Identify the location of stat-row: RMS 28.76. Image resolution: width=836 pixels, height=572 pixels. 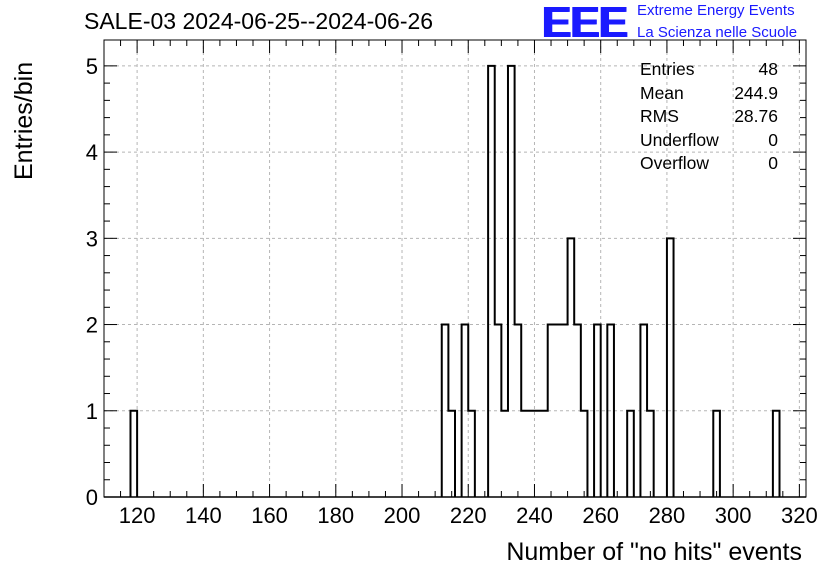
(709, 117).